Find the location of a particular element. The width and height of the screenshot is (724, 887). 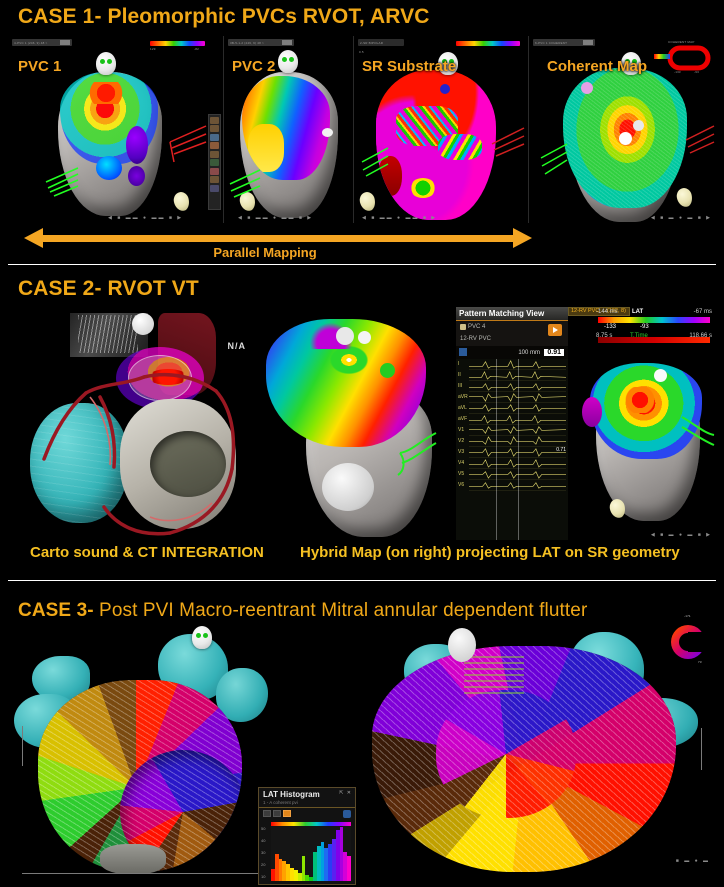

case1-panel-pvc1: 4-PVC 1 (246, 9) 48 > 129 -82 PVC 1 is located at coordinates (115, 129).